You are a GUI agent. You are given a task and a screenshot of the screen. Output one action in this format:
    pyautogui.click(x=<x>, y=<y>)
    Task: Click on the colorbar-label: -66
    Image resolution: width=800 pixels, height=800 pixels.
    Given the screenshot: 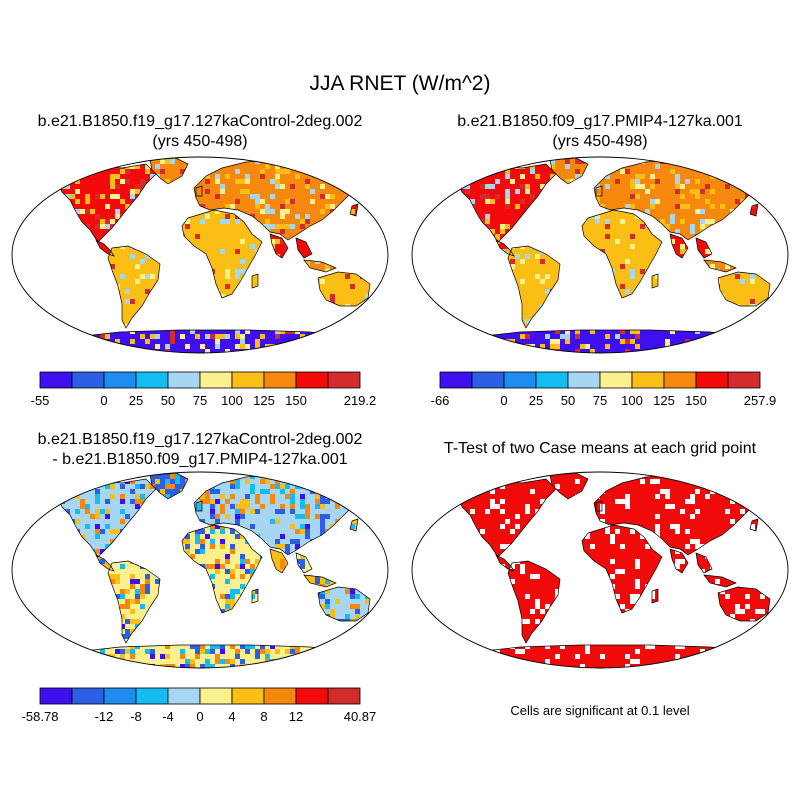 What is the action you would take?
    pyautogui.click(x=440, y=400)
    